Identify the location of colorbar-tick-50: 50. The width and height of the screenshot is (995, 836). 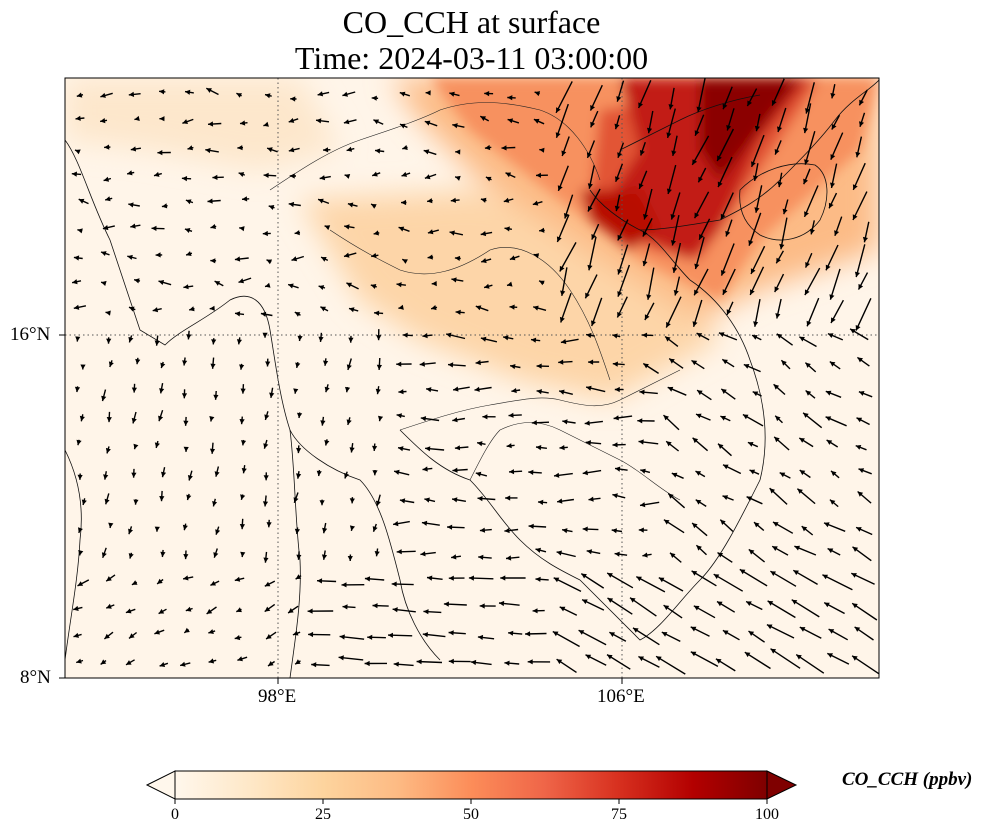
(471, 814).